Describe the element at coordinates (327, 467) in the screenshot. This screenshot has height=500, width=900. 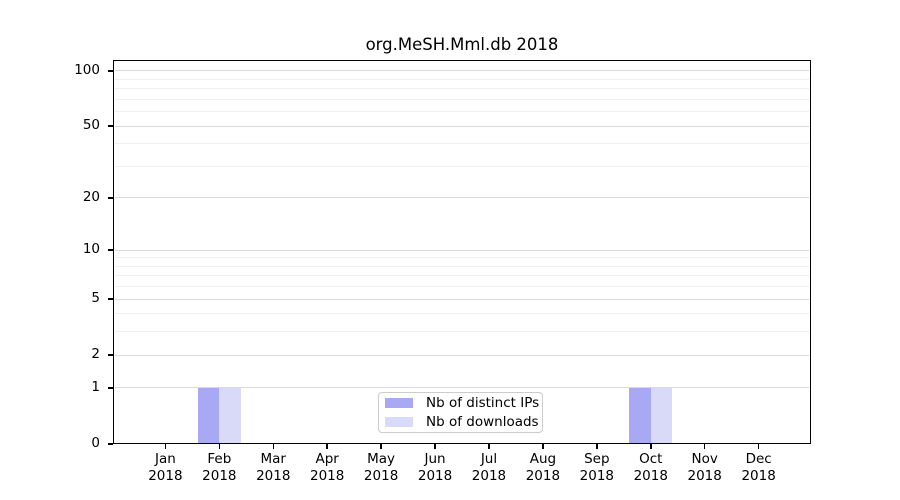
I see `x-tick-label: Apr 2018` at that location.